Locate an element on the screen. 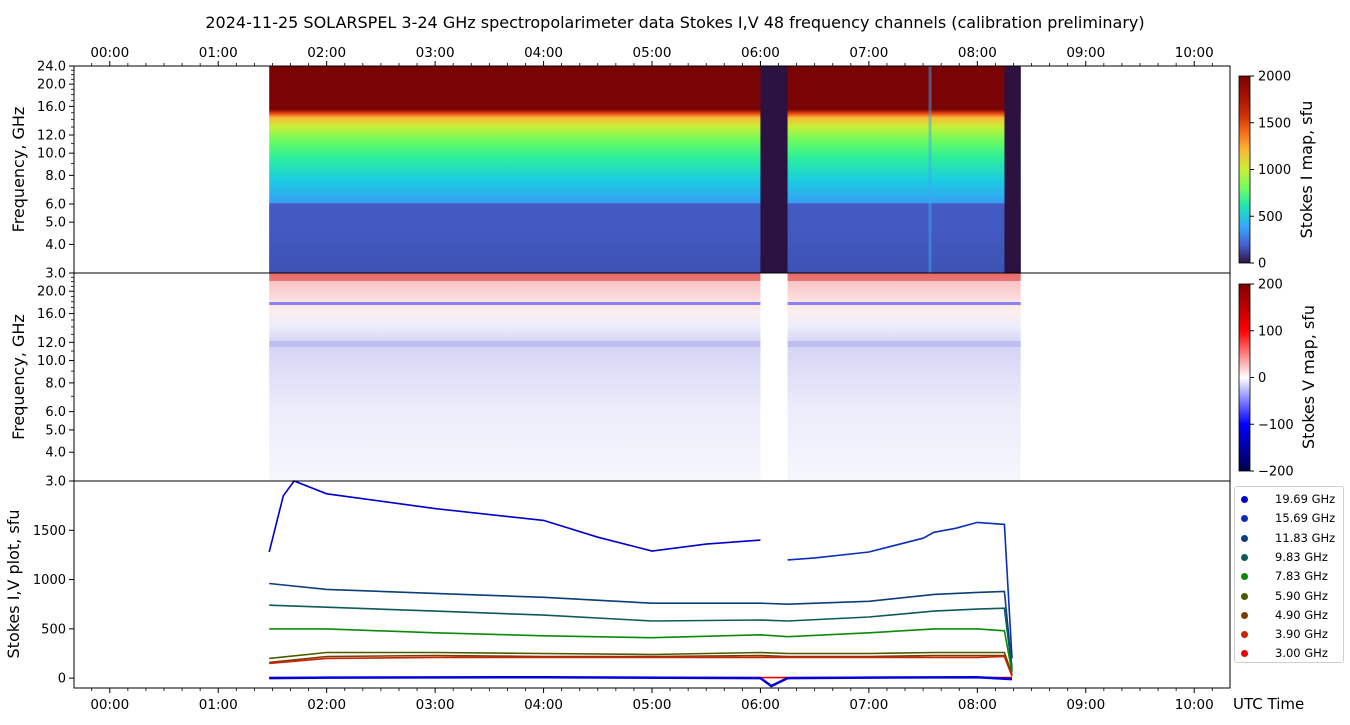 The image size is (1350, 725). plot-ytick-label: 1000 is located at coordinates (49, 580).